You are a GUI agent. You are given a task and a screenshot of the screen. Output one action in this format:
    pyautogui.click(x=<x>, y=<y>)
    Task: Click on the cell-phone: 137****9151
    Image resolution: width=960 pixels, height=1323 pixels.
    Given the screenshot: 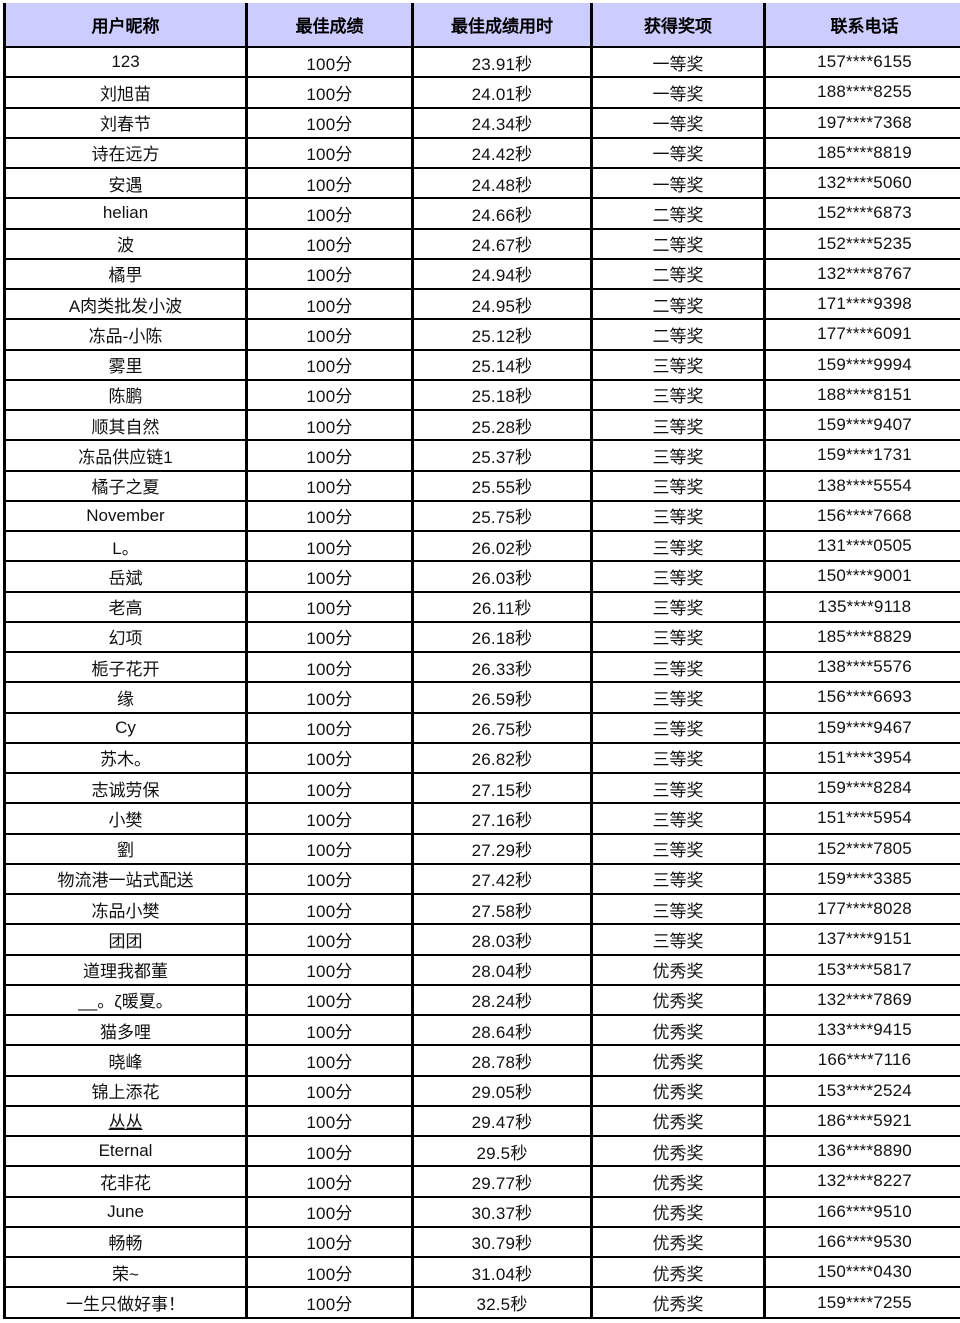 What is the action you would take?
    pyautogui.click(x=862, y=939)
    